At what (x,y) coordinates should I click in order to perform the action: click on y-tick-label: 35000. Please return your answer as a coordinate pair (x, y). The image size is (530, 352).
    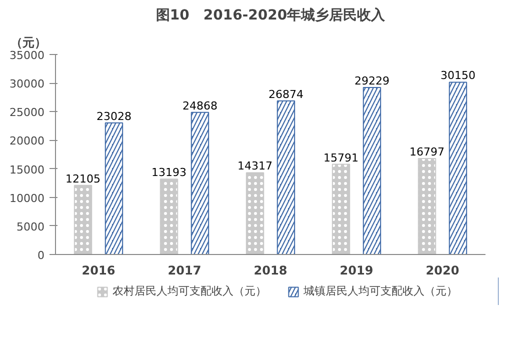
    Looking at the image, I should click on (27, 55).